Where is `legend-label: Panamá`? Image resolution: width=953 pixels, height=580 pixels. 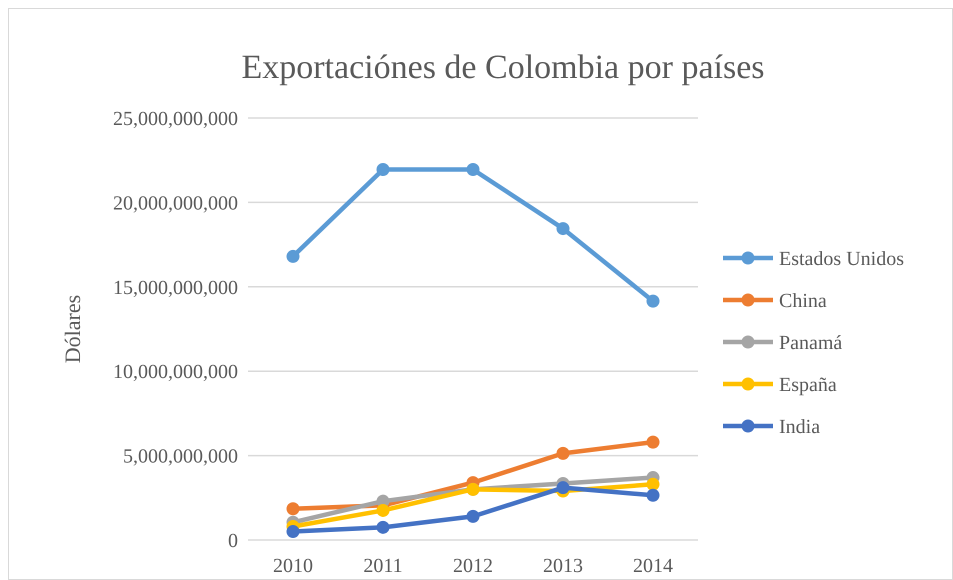
legend-label: Panamá is located at coordinates (810, 343).